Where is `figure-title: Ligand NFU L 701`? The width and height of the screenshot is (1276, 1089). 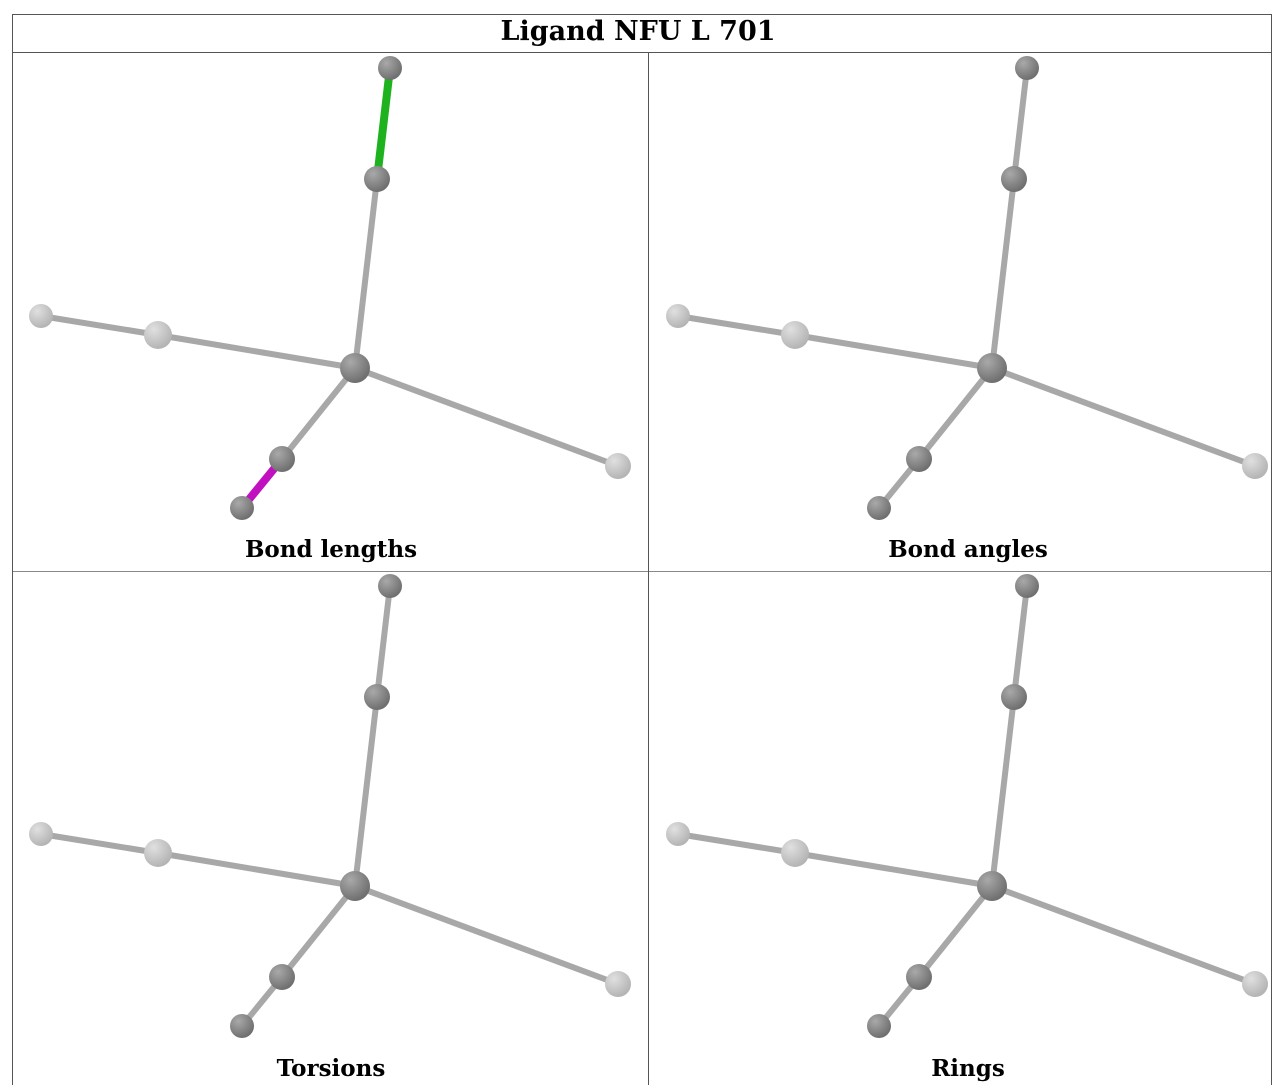
figure-title: Ligand NFU L 701 is located at coordinates (638, 31).